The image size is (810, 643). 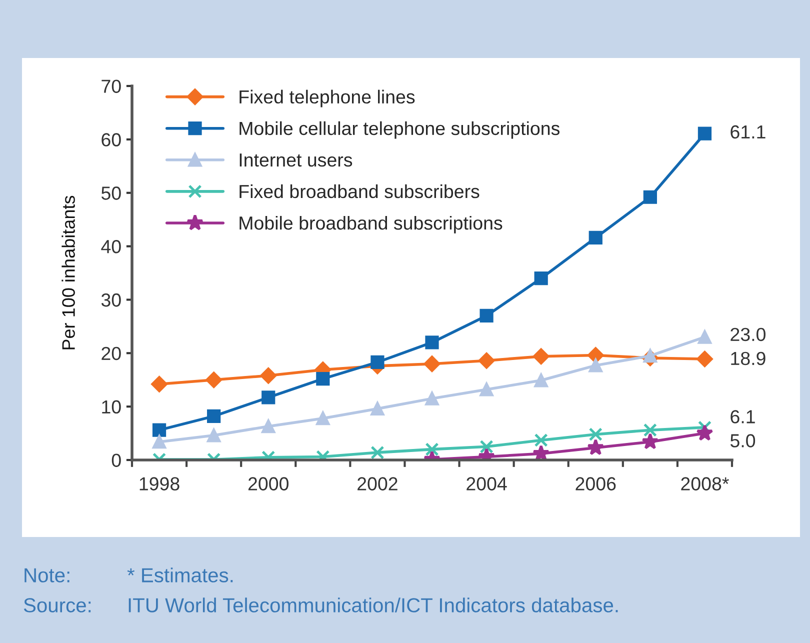 What do you see at coordinates (68, 273) in the screenshot?
I see `y-axis-title: Per 100 inhabitants` at bounding box center [68, 273].